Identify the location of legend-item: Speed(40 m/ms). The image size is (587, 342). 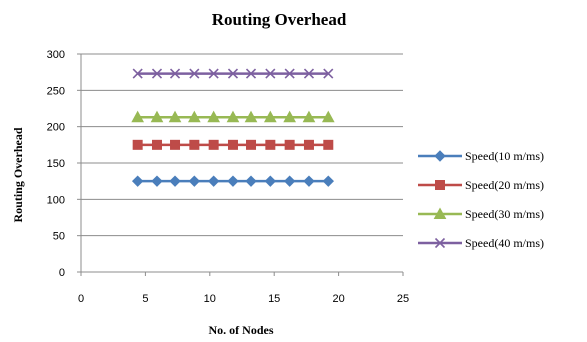
(481, 243).